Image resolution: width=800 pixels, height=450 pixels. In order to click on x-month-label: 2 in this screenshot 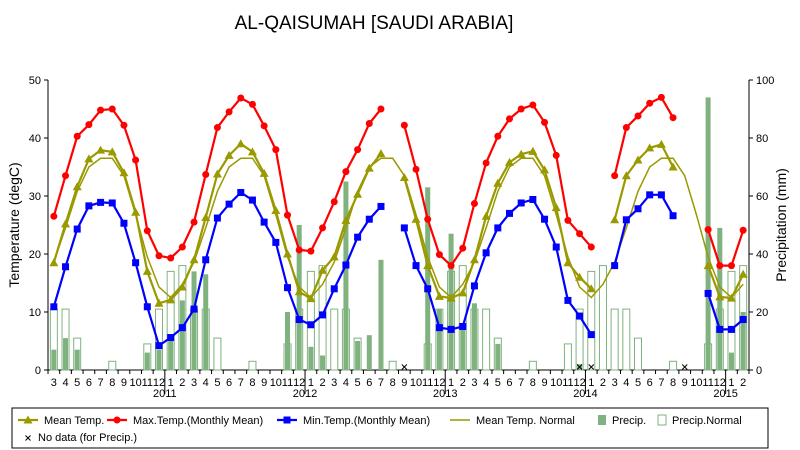, I will do `click(463, 383)`.